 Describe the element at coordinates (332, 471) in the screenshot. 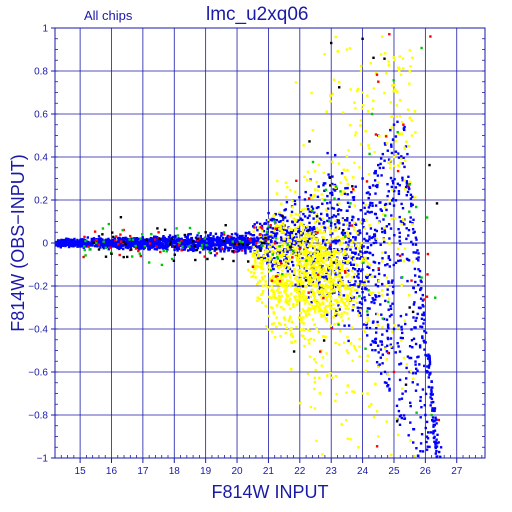

I see `x-tick-label: 23` at that location.